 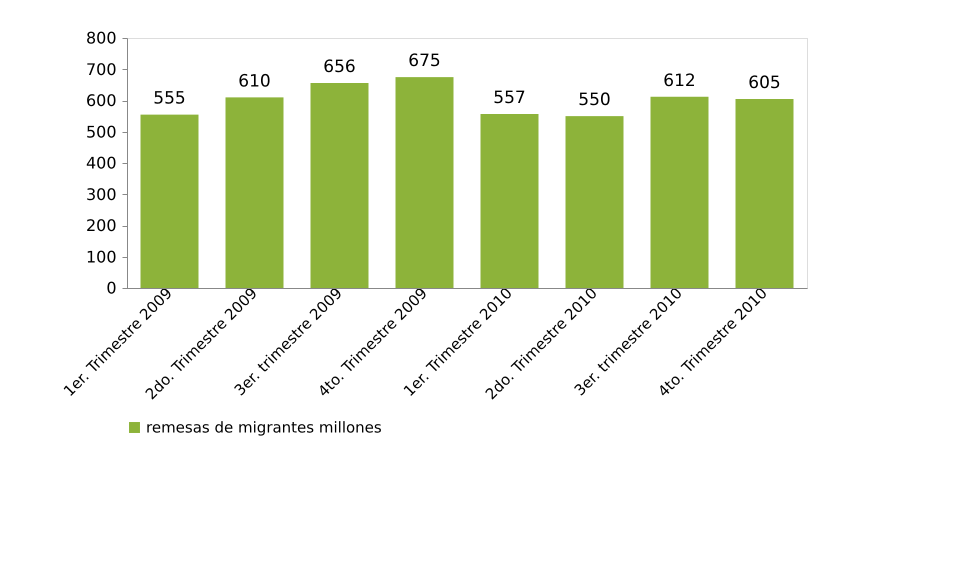 I want to click on y-tick-label: 300, so click(x=101, y=194).